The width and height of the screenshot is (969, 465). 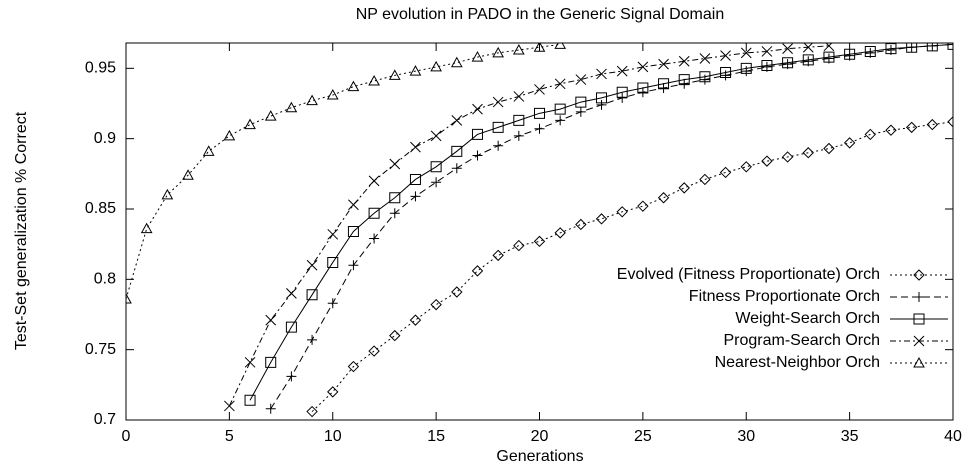 I want to click on legend-marker, so click(x=919, y=341).